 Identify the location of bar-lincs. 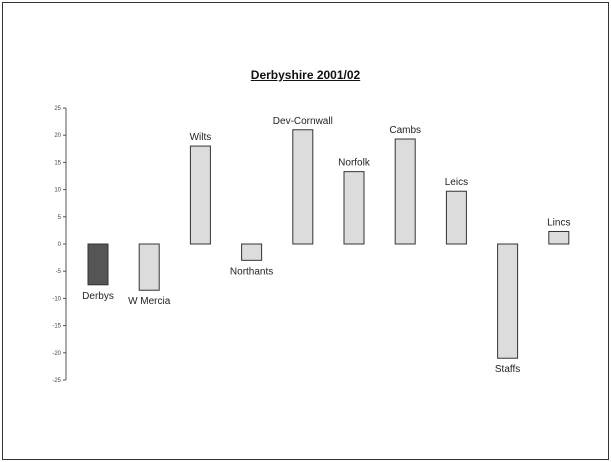
(559, 237).